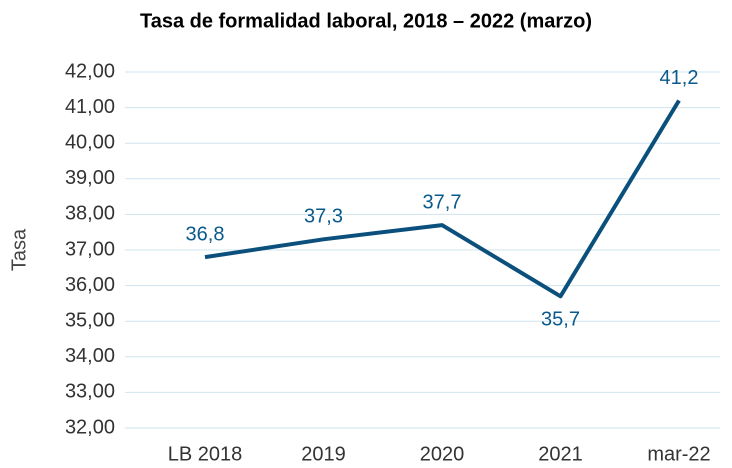 The width and height of the screenshot is (732, 468). I want to click on data-label: 37,3, so click(323, 217).